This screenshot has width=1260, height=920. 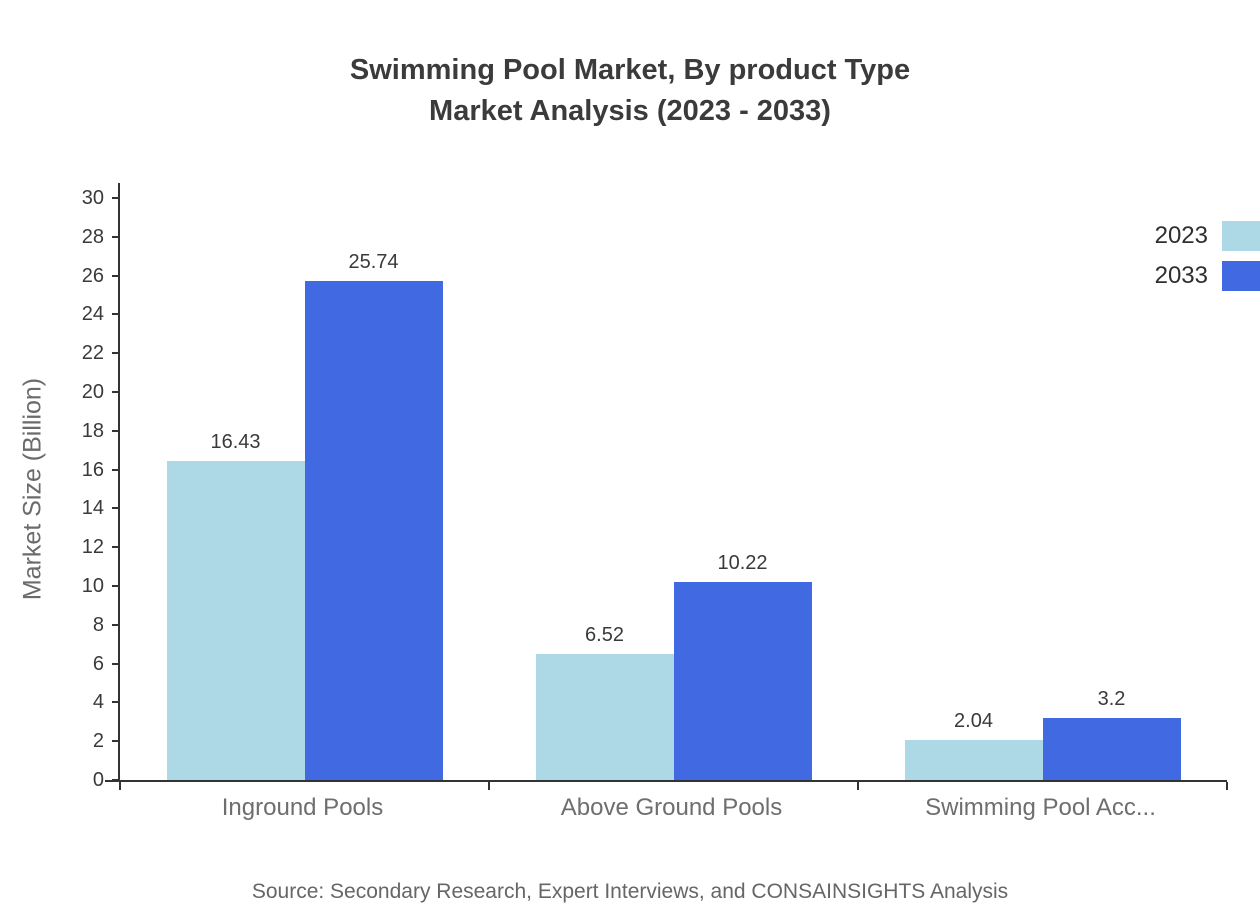 What do you see at coordinates (235, 605) in the screenshot?
I see `bar-2023-inground-pools: 16.43` at bounding box center [235, 605].